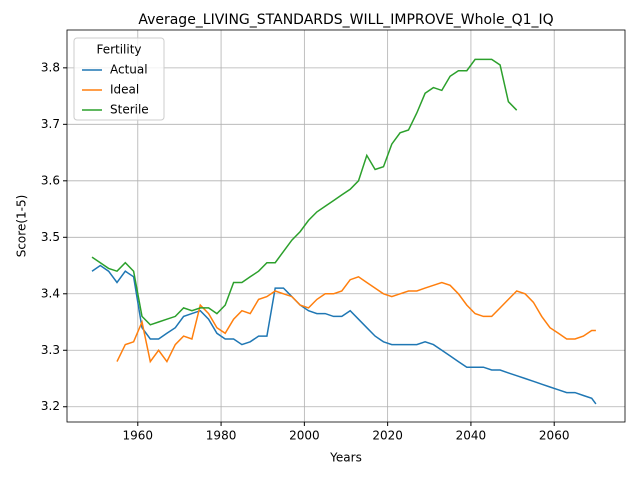 The image size is (640, 480). What do you see at coordinates (50, 237) in the screenshot?
I see `y-tick-label: 3.5` at bounding box center [50, 237].